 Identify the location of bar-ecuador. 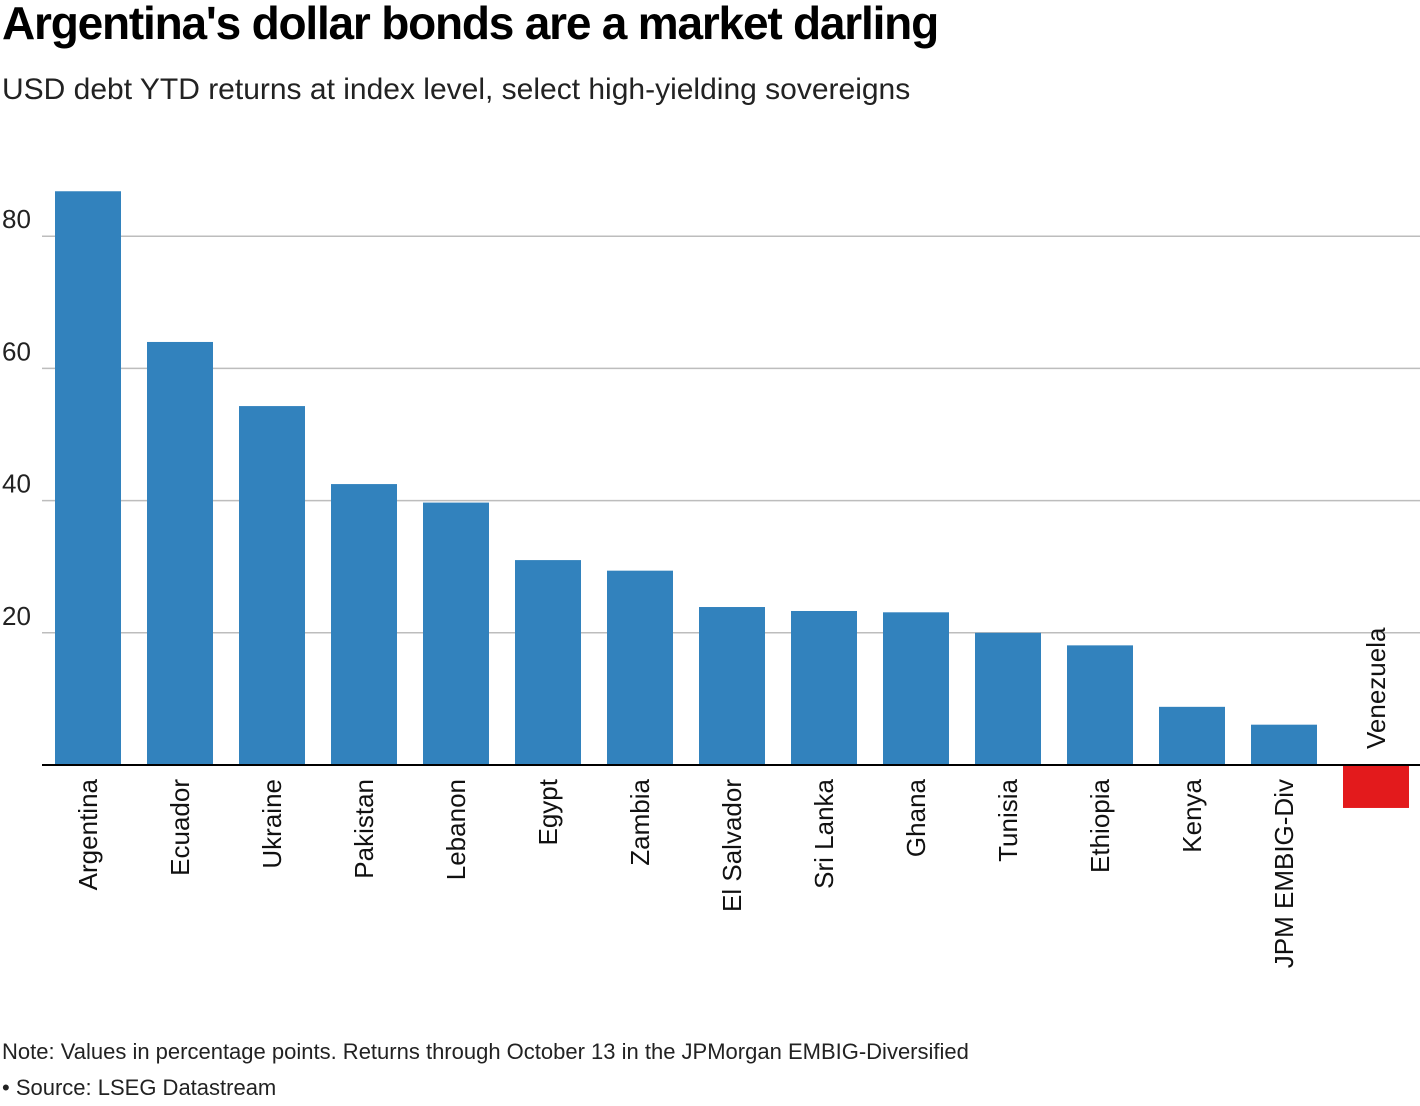
(180, 553).